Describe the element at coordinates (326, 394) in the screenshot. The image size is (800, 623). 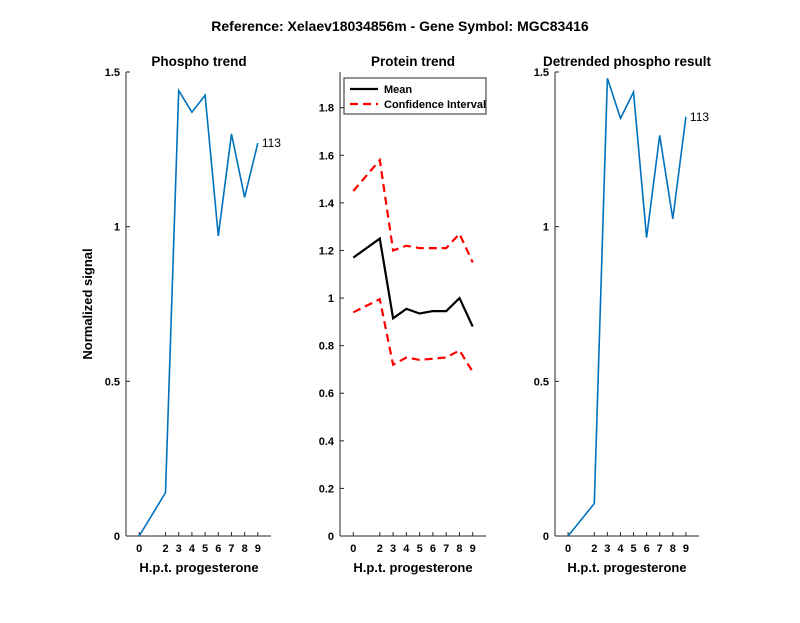
I see `y-tick-label: 0.6` at that location.